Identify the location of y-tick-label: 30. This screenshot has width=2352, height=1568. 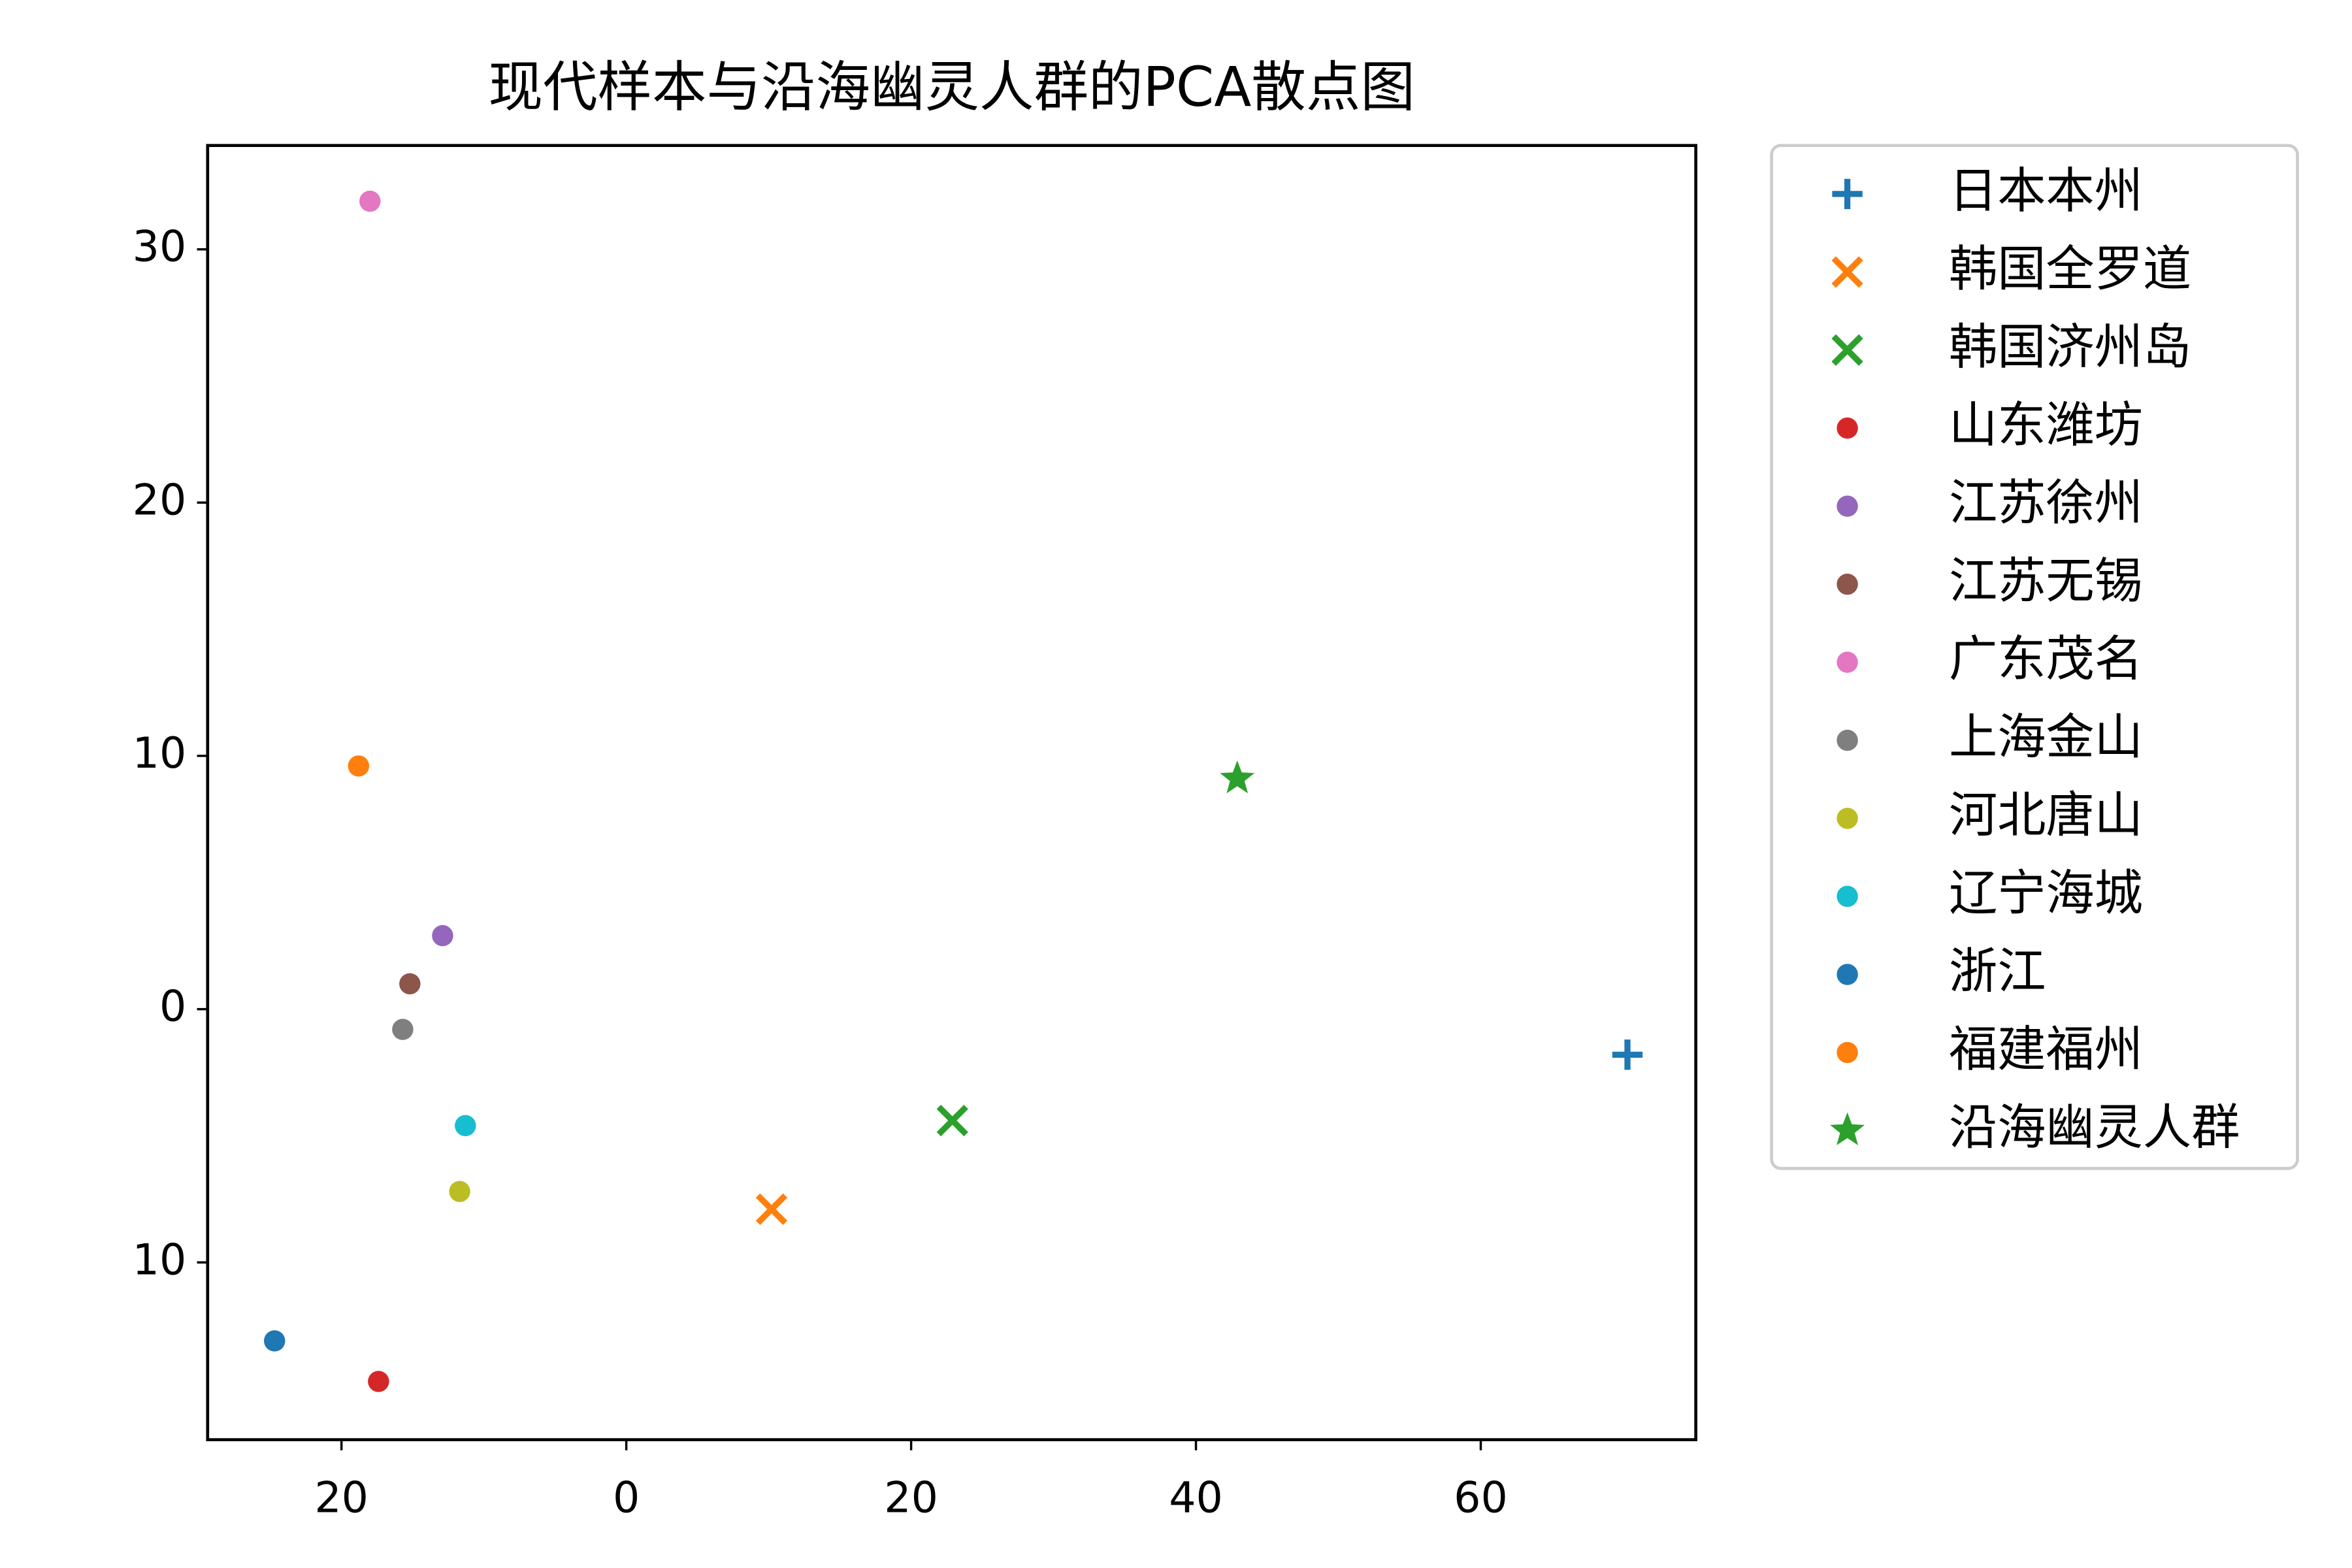
(160, 247).